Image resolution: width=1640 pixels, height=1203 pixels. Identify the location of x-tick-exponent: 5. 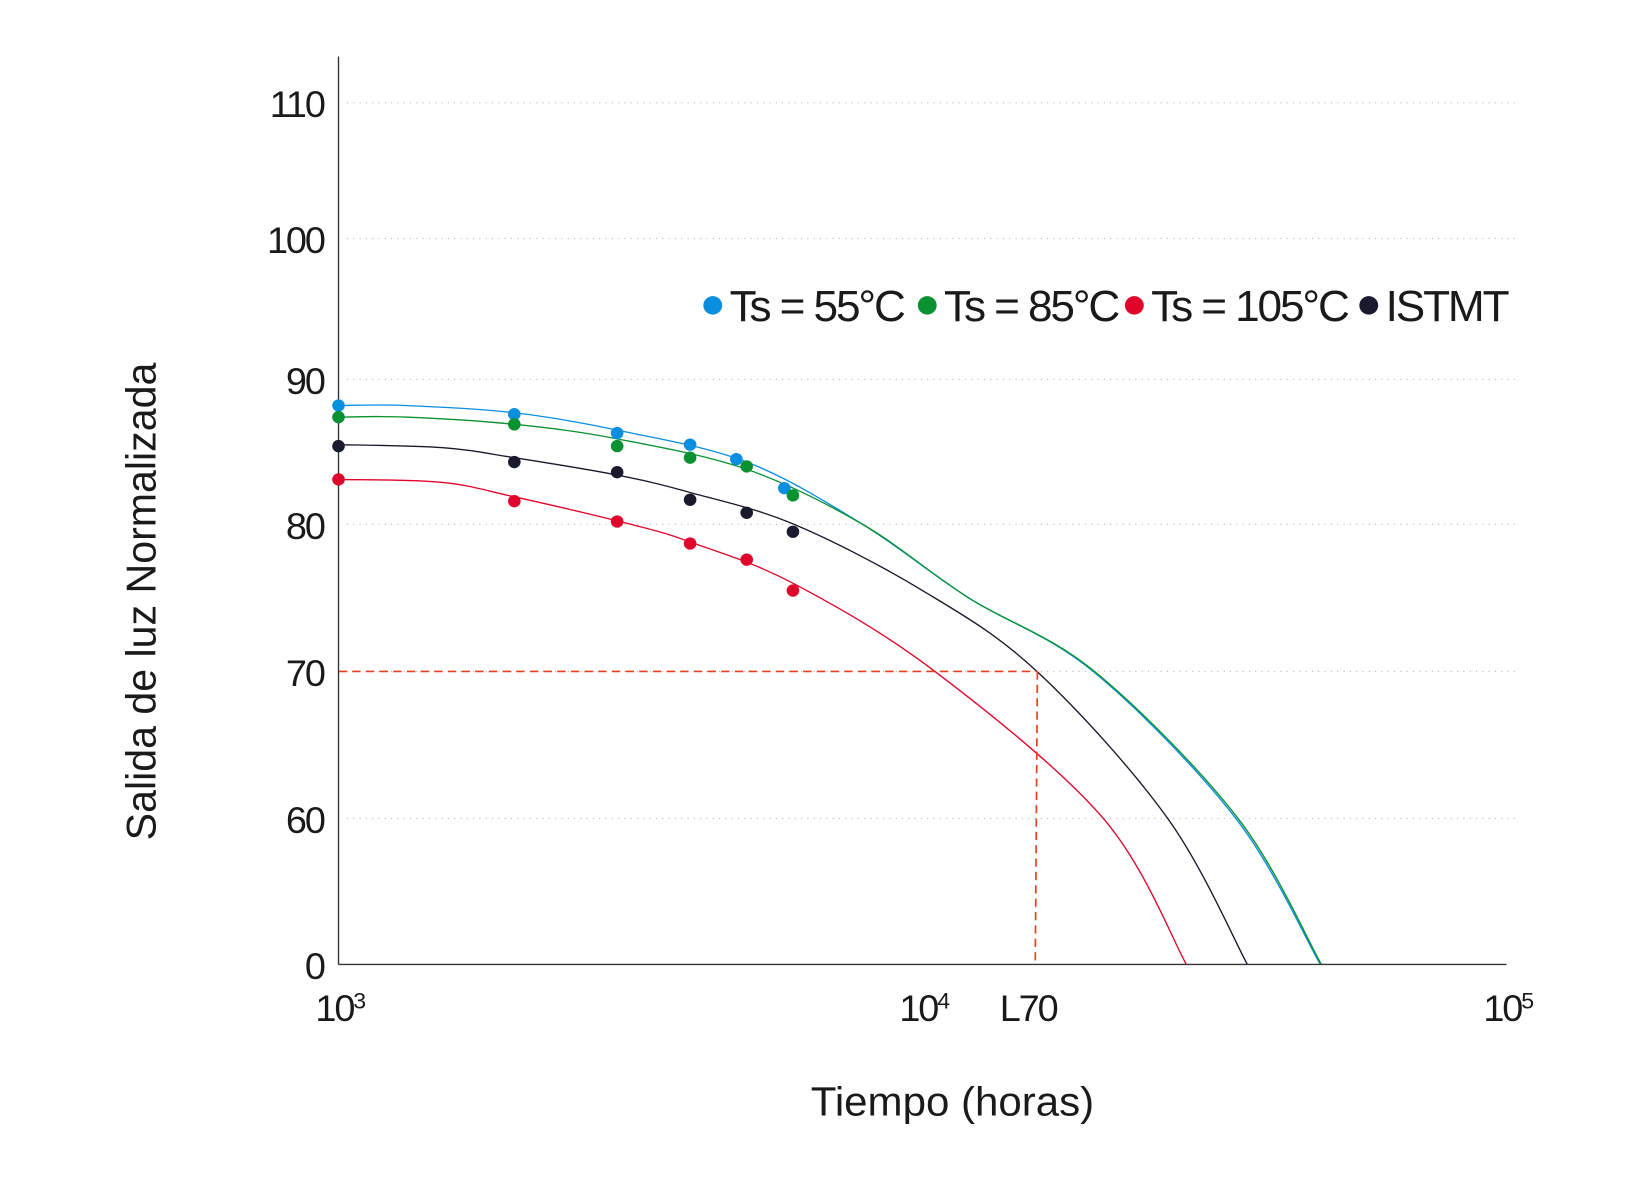
(1527, 1001).